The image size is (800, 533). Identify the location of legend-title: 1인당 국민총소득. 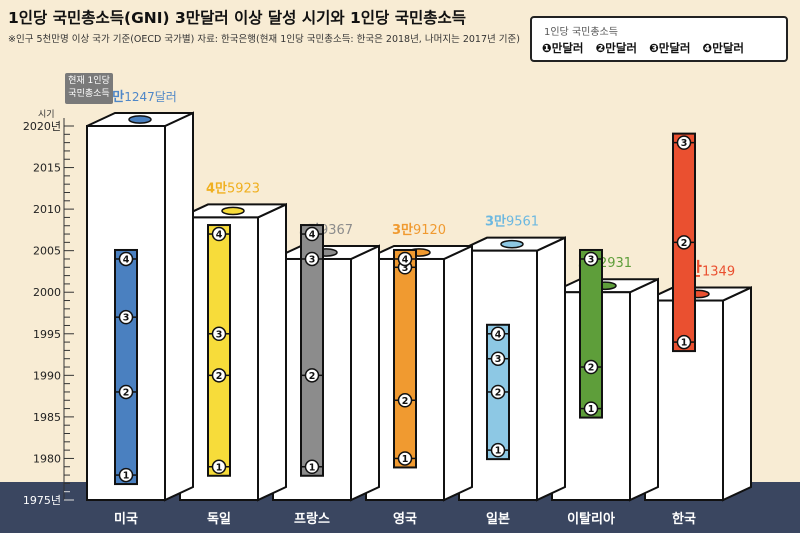
(581, 32).